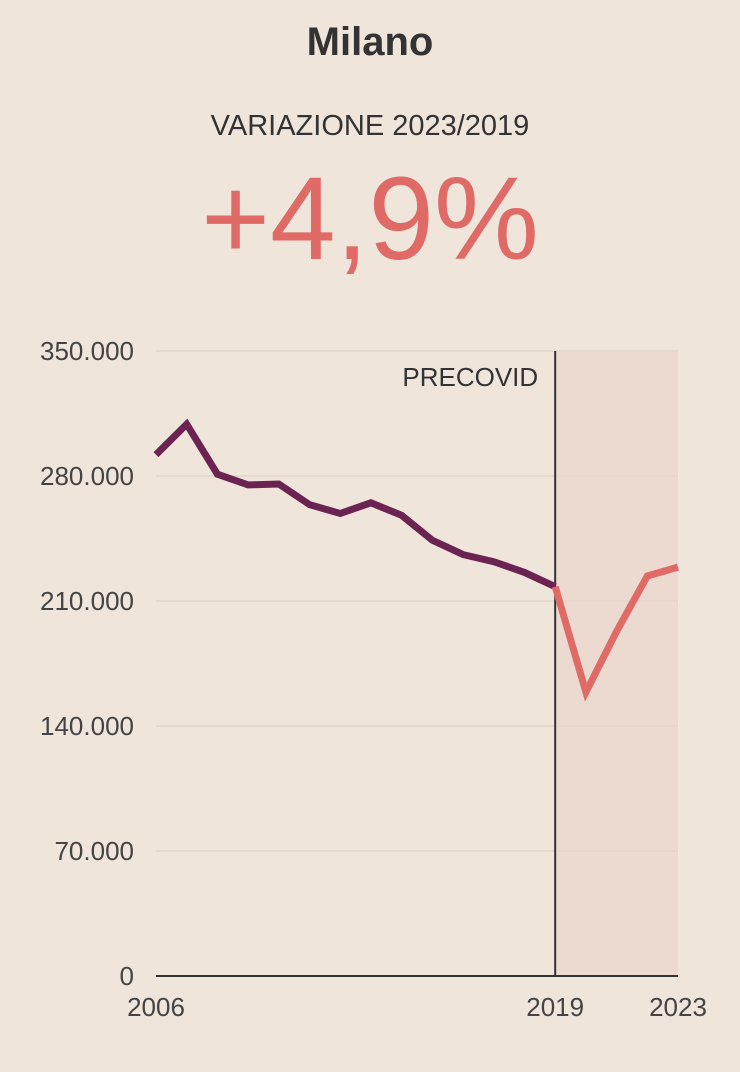 The width and height of the screenshot is (740, 1072). I want to click on y-tick-label: 0, so click(127, 976).